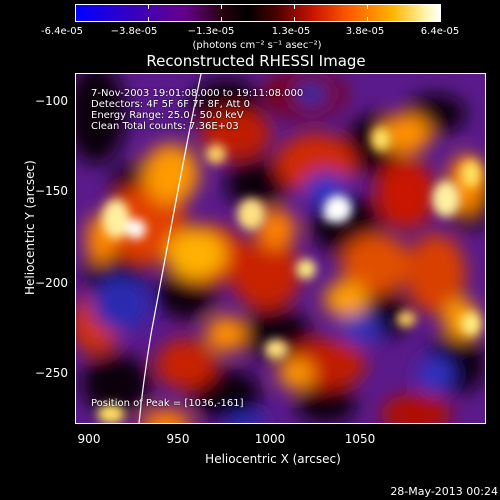 Image resolution: width=500 pixels, height=500 pixels. I want to click on colorbar, so click(258, 13).